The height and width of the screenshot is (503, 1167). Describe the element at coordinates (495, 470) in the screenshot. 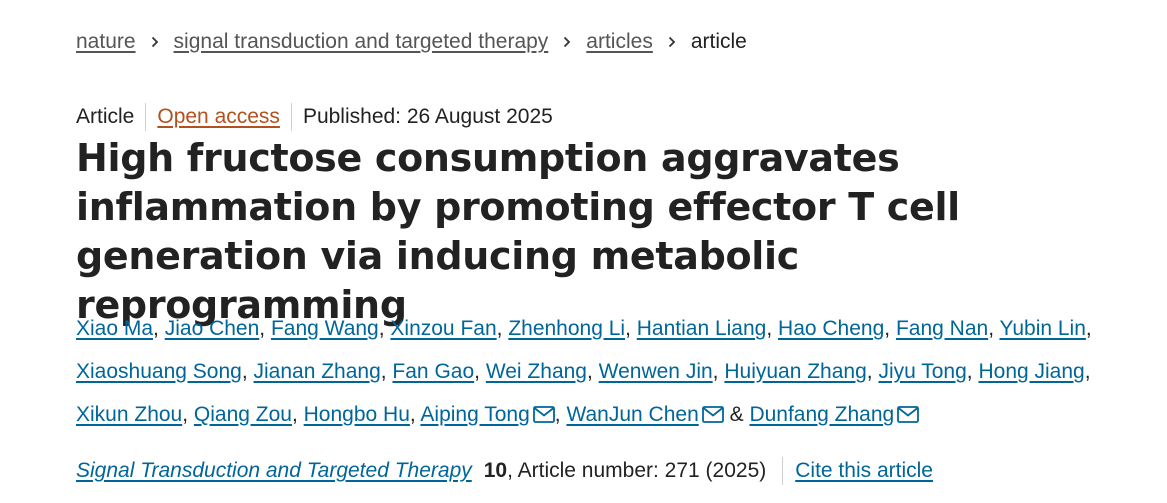

I see `journal-volume: 10` at that location.